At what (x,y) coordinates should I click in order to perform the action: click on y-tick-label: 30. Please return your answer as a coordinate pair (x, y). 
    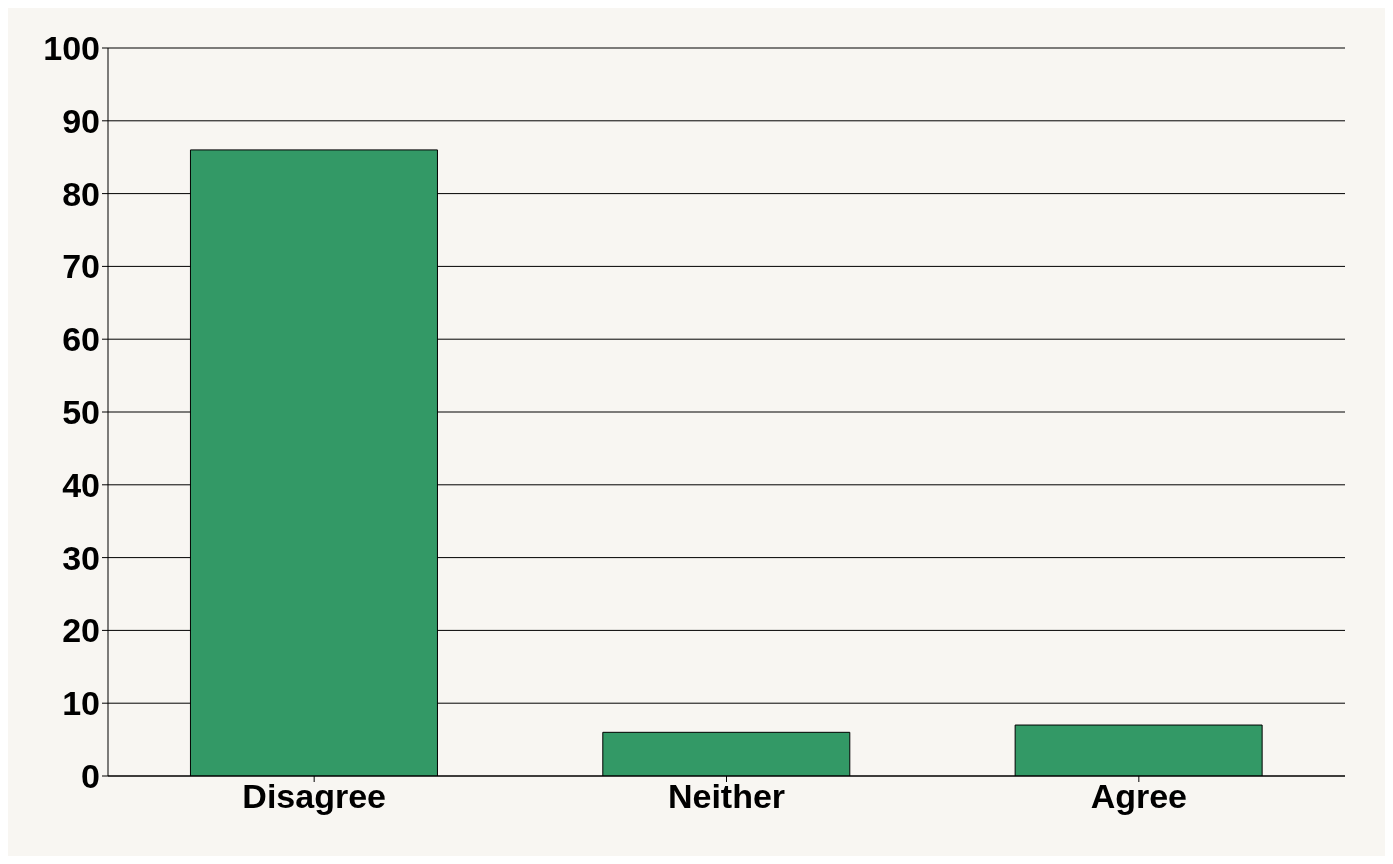
    Looking at the image, I should click on (81, 557).